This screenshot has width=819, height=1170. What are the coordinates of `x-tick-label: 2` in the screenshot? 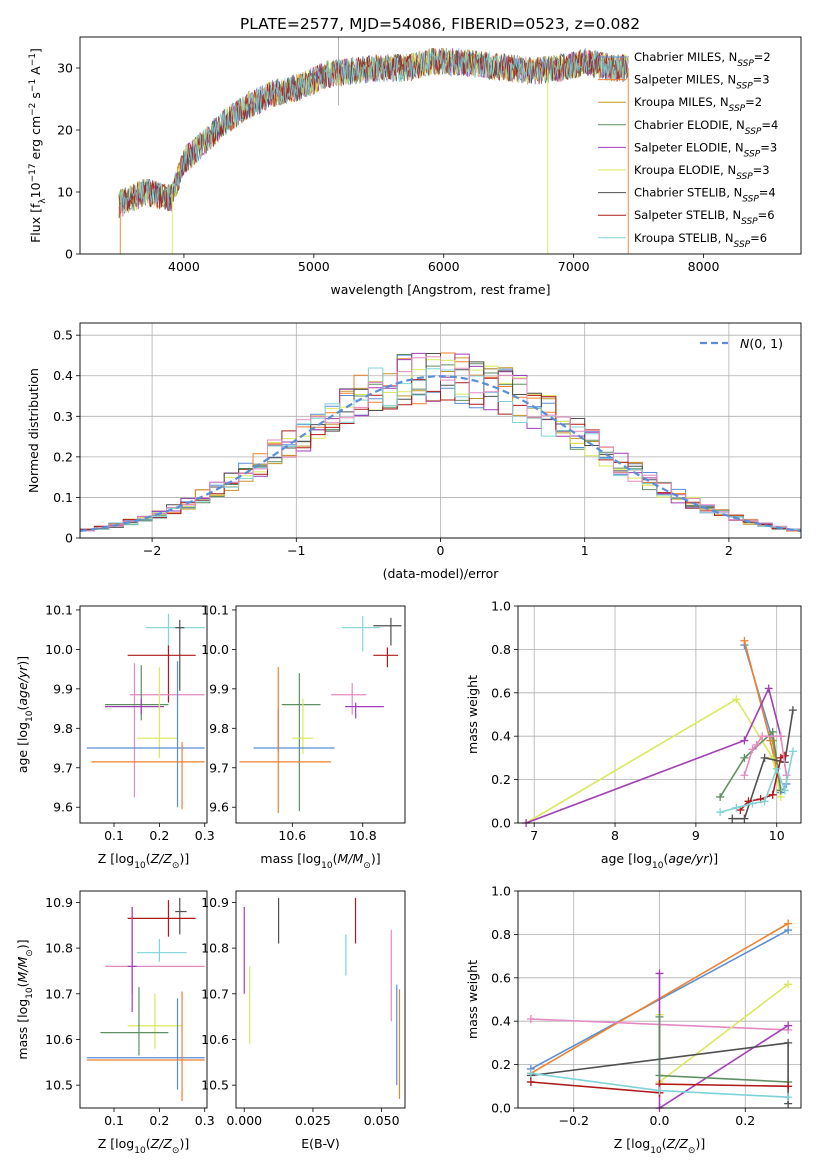 It's located at (729, 550).